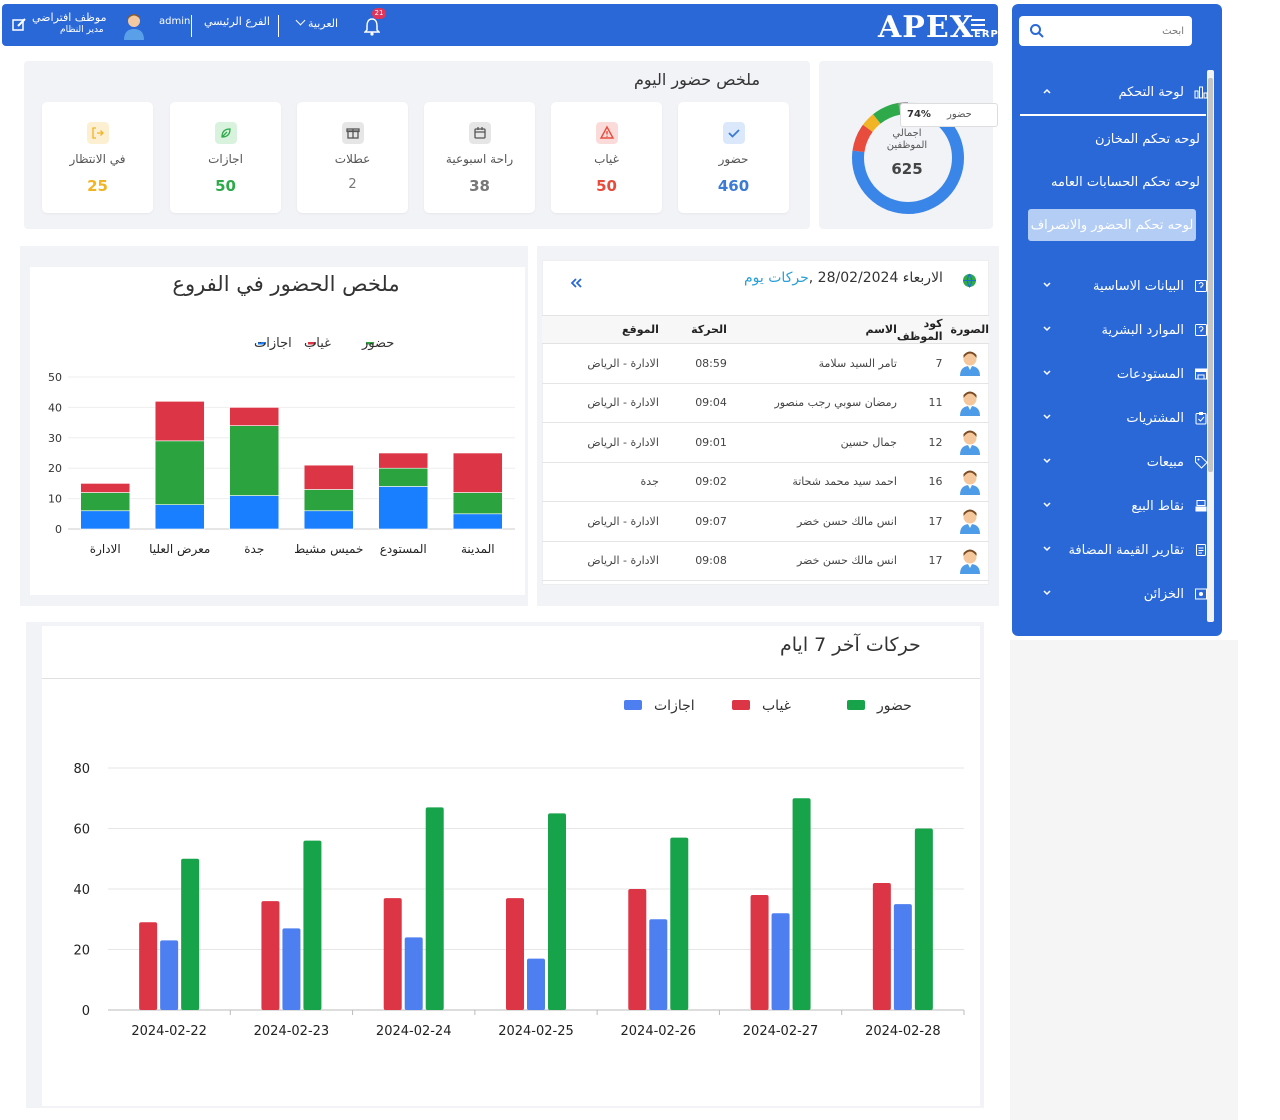 The width and height of the screenshot is (1280, 1120). Describe the element at coordinates (733, 186) in the screenshot. I see `card-value: 460` at that location.